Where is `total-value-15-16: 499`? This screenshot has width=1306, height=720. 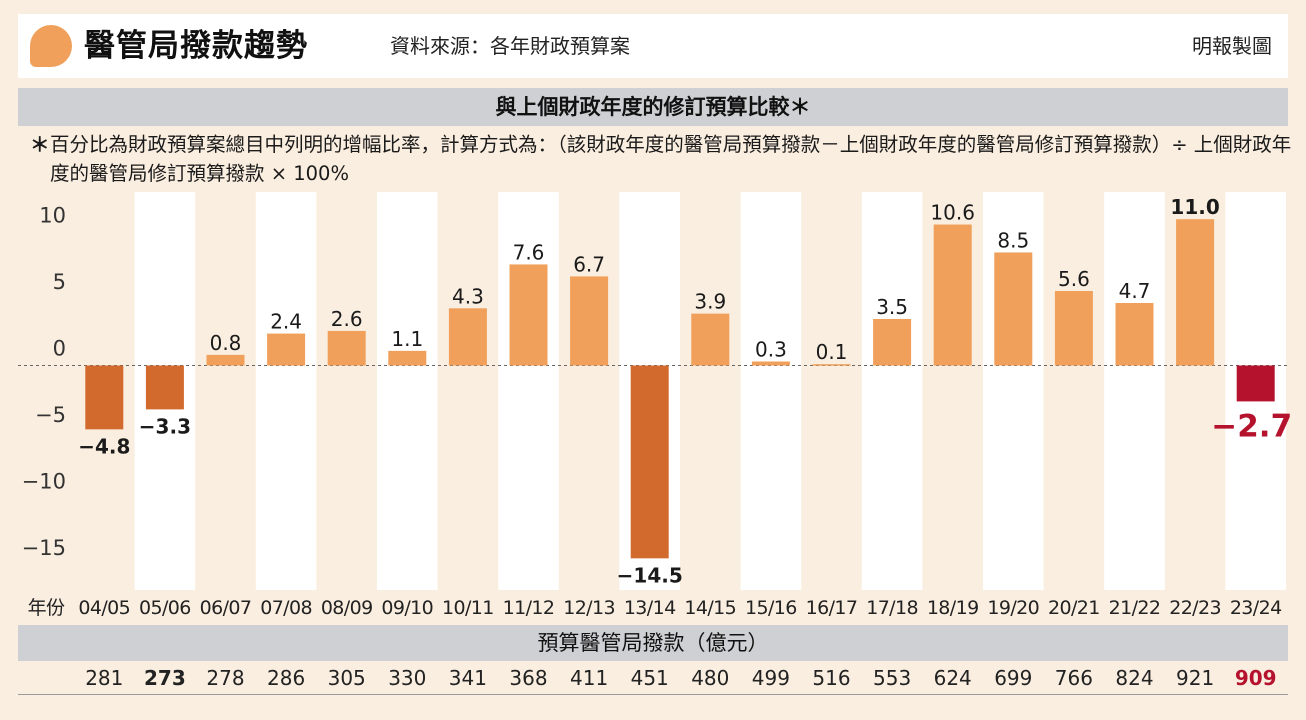 total-value-15-16: 499 is located at coordinates (770, 678).